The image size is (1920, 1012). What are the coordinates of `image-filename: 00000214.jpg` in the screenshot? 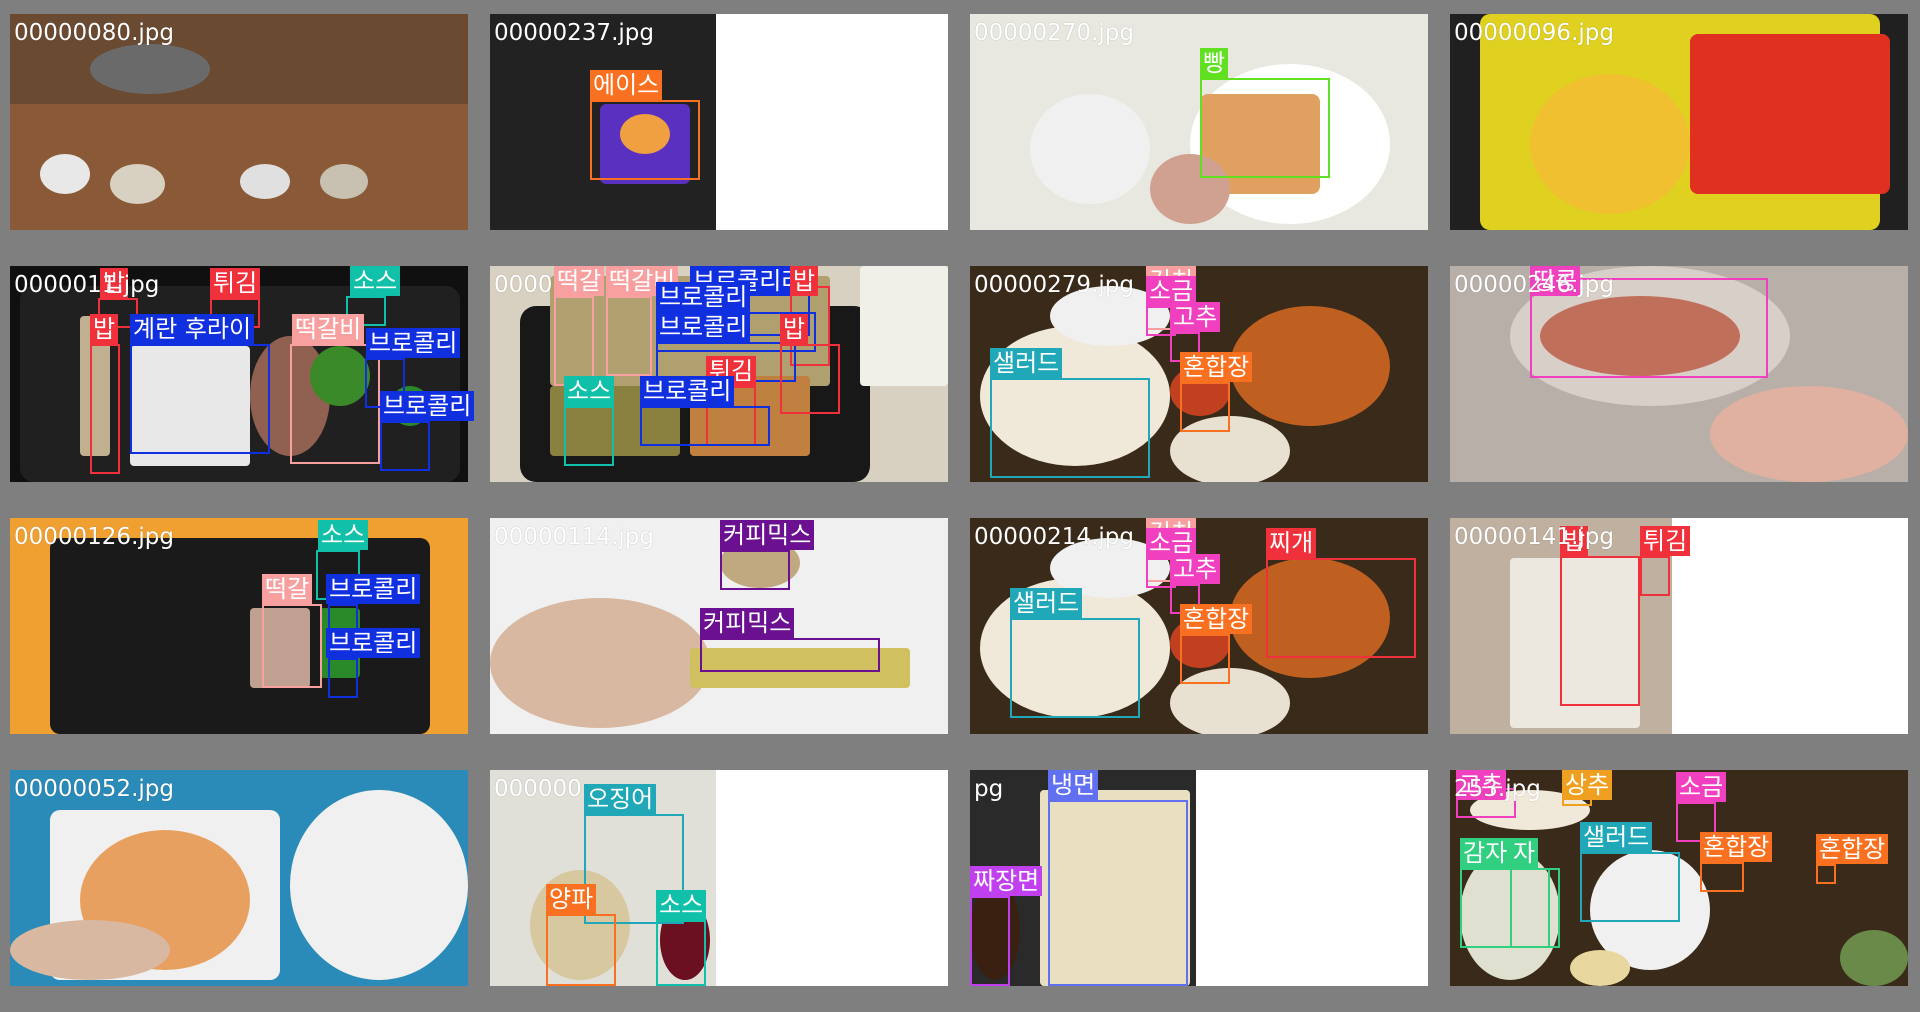 It's located at (1054, 537).